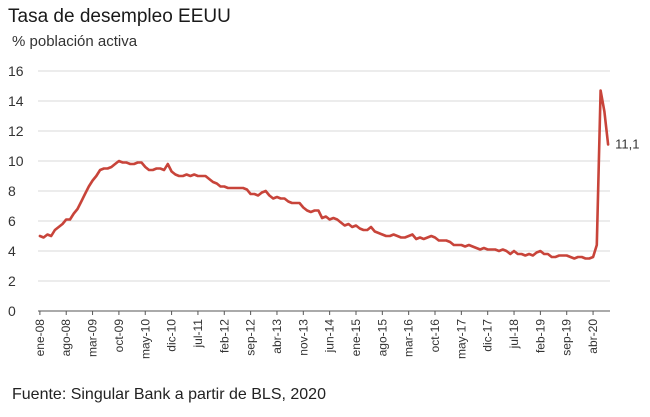 The height and width of the screenshot is (417, 650). Describe the element at coordinates (461, 339) in the screenshot. I see `x-tick-label: may-17` at that location.